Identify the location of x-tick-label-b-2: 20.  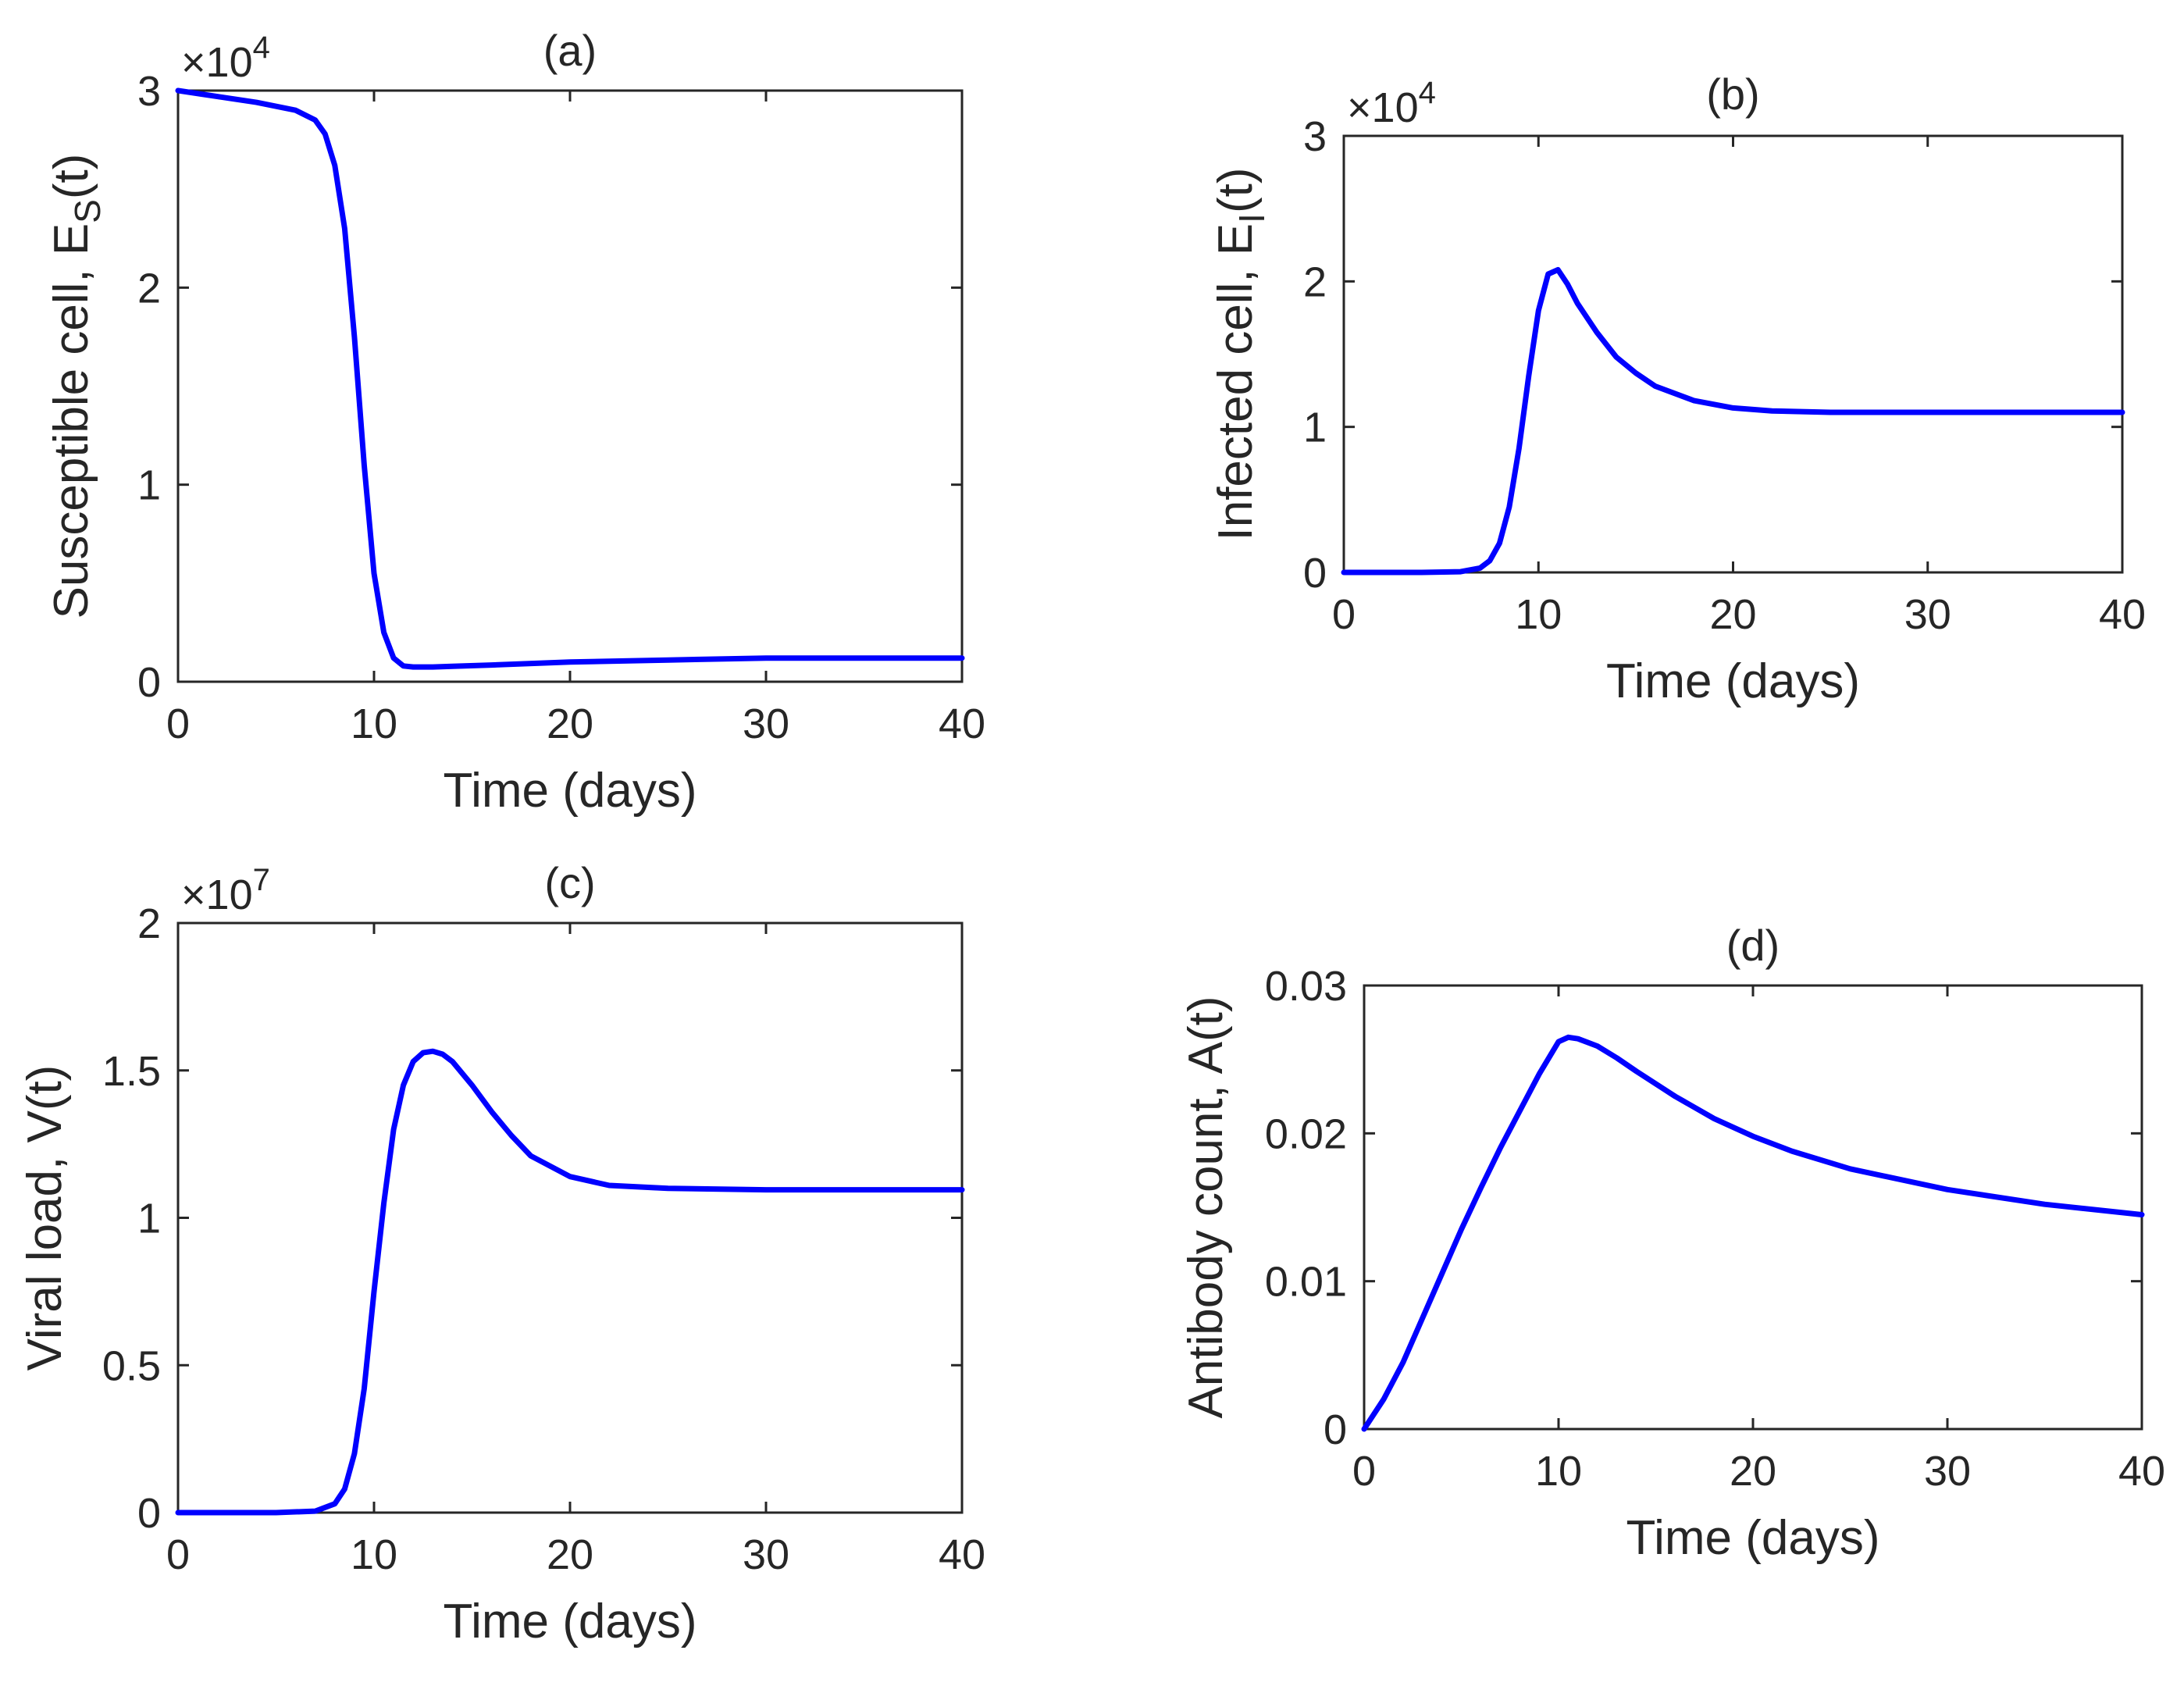
(1732, 614).